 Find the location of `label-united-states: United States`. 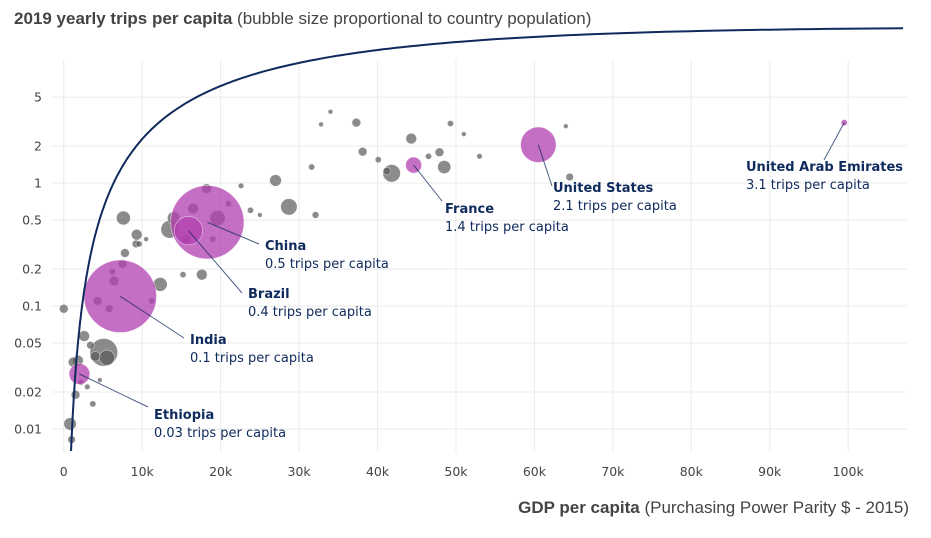

label-united-states: United States is located at coordinates (603, 188).